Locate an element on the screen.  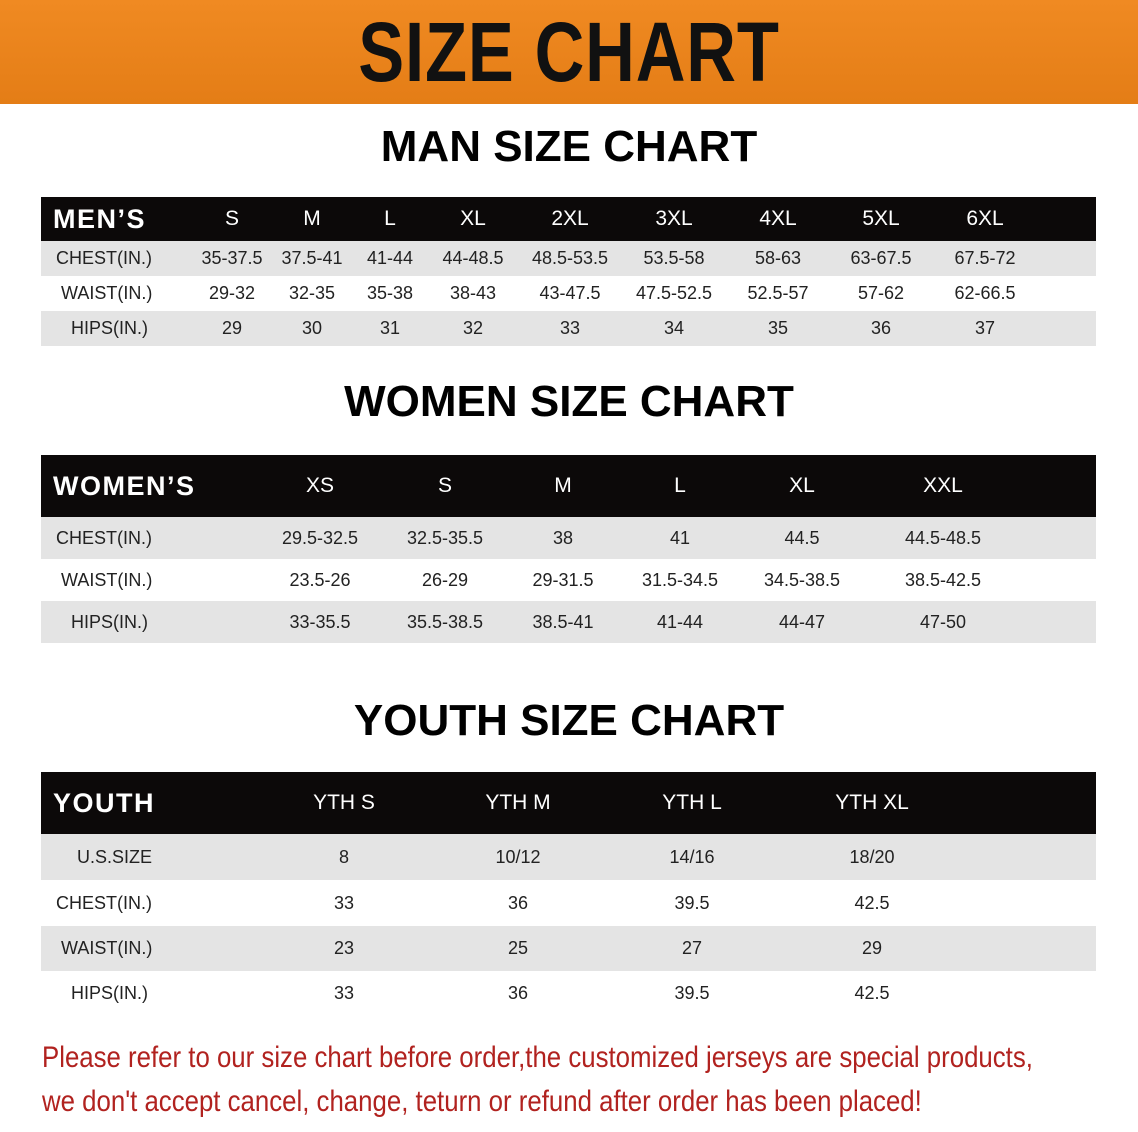
table-cell: 26-29 is located at coordinates (445, 579).